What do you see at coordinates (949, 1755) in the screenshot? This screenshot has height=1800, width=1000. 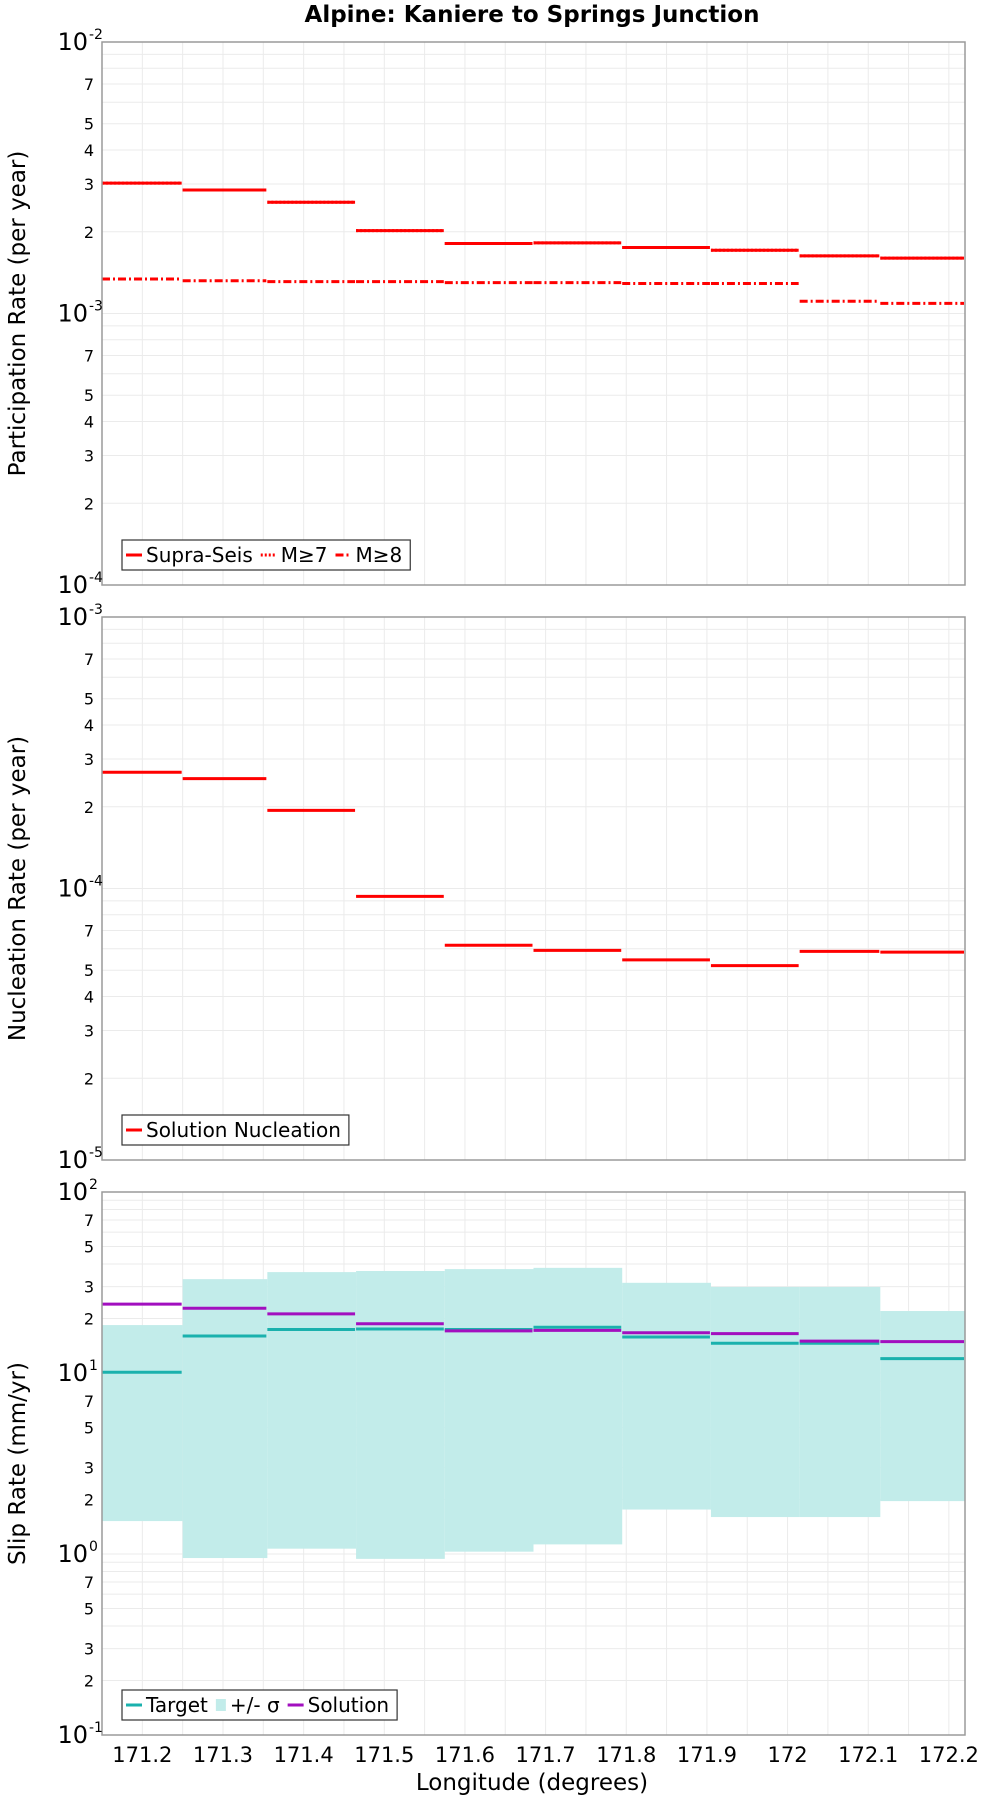 I see `x-tick-label: 172.2` at bounding box center [949, 1755].